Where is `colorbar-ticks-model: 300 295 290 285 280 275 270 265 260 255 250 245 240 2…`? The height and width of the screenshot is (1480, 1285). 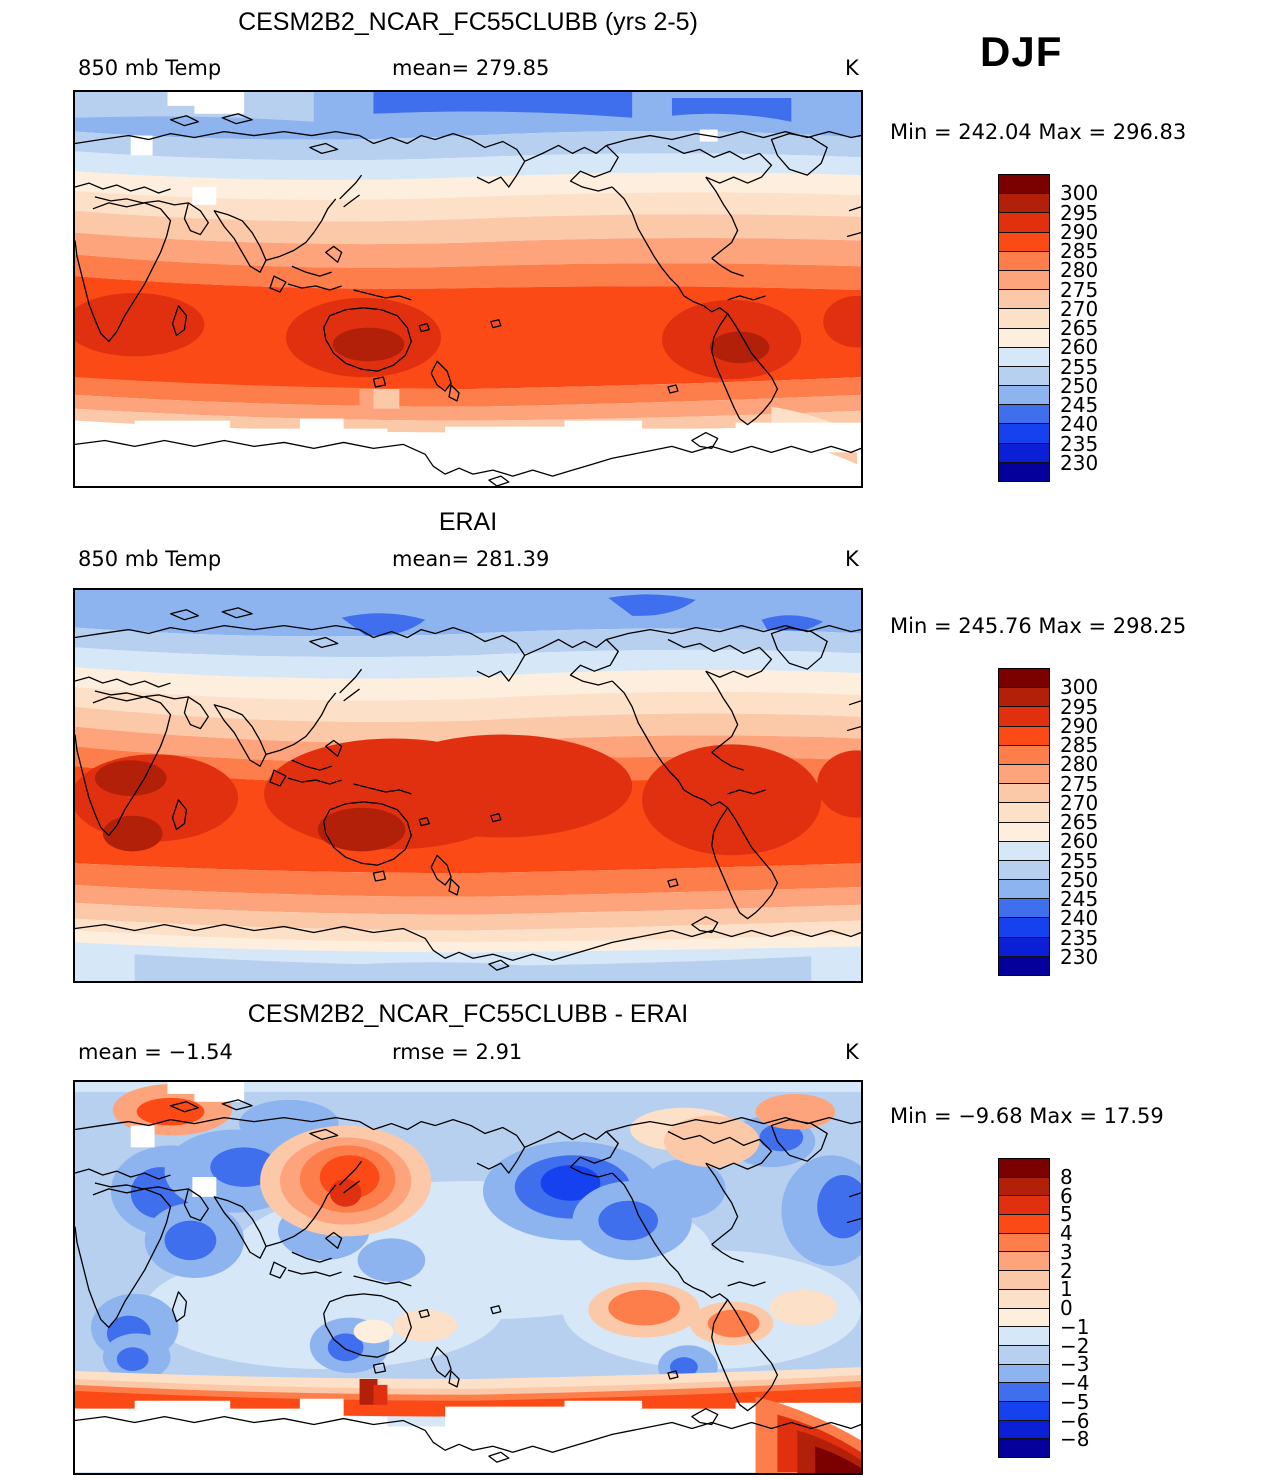
colorbar-ticks-model: 300 295 290 285 280 275 270 265 260 255 250 245 240 2… is located at coordinates (1100, 328).